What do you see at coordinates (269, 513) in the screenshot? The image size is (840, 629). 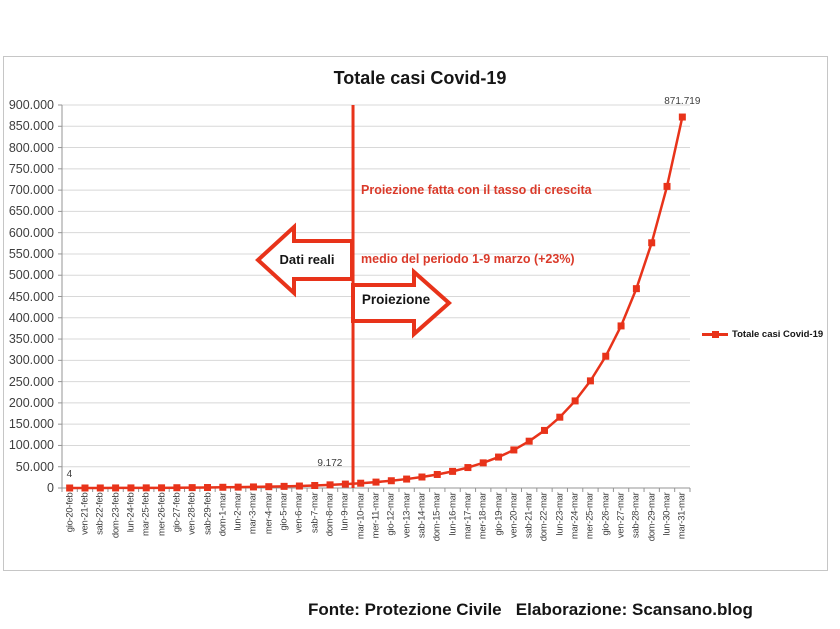 I see `x-tick-label: mer-4-mar` at bounding box center [269, 513].